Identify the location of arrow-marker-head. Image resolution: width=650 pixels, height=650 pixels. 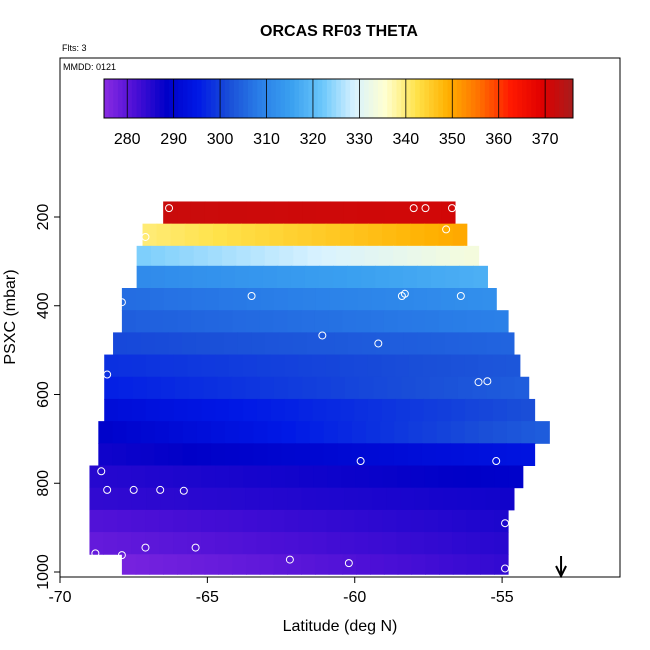
(561, 572).